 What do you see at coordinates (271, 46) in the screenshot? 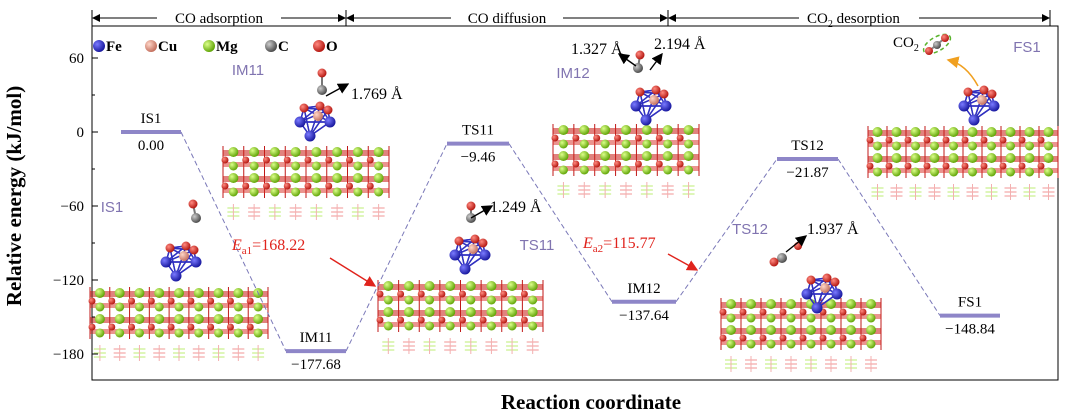
I see `legend-marker-c` at bounding box center [271, 46].